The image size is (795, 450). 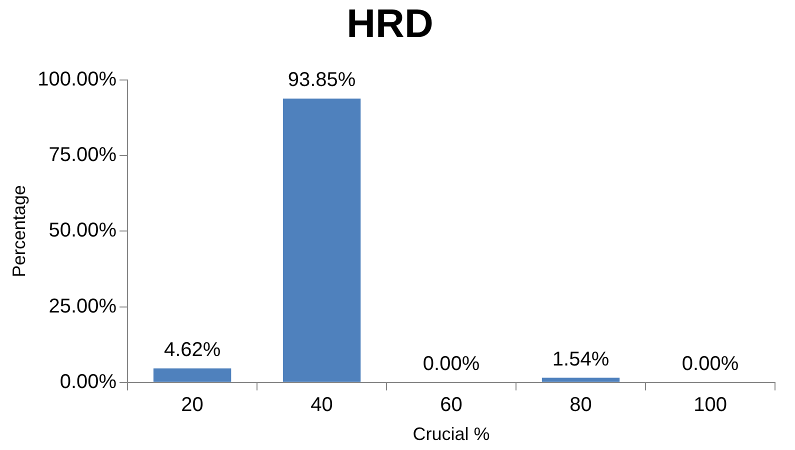 I want to click on y-tick-label: 25.00%, so click(x=82, y=306).